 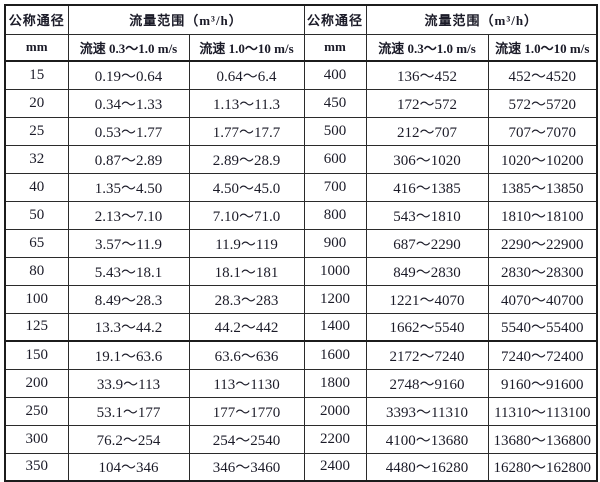 I want to click on flow-high-cell-left: 2.89～28.9, so click(x=246, y=159).